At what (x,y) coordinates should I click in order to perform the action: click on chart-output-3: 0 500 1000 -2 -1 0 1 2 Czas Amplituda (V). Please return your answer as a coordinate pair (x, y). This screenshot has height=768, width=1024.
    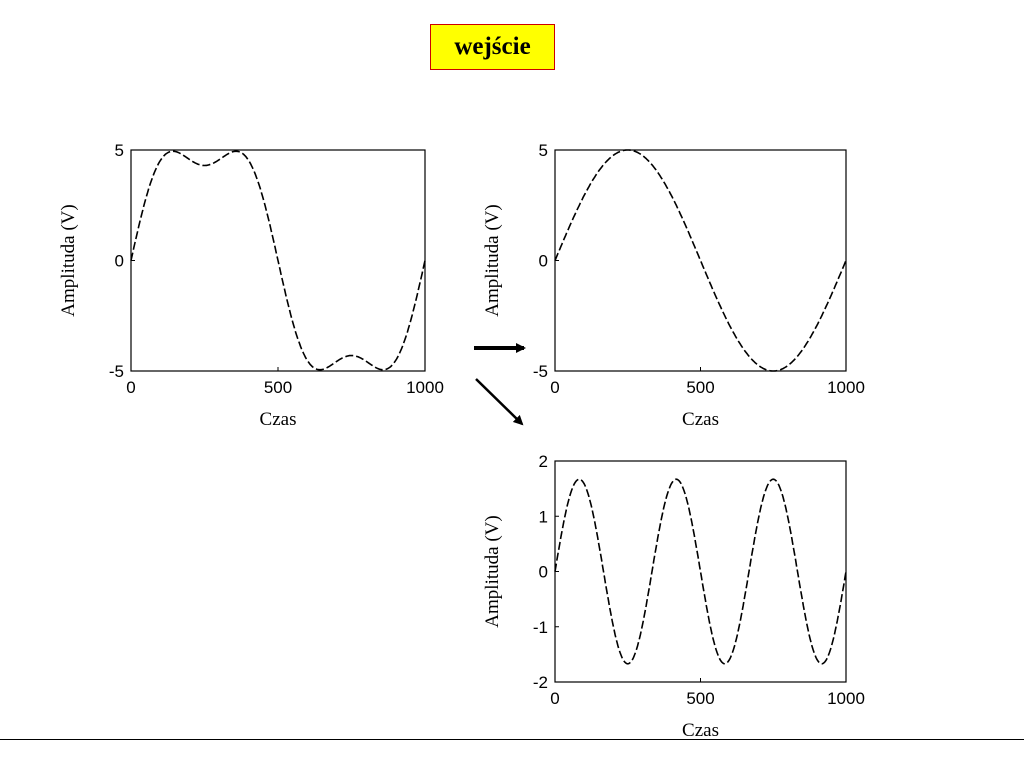
    Looking at the image, I should click on (673, 596).